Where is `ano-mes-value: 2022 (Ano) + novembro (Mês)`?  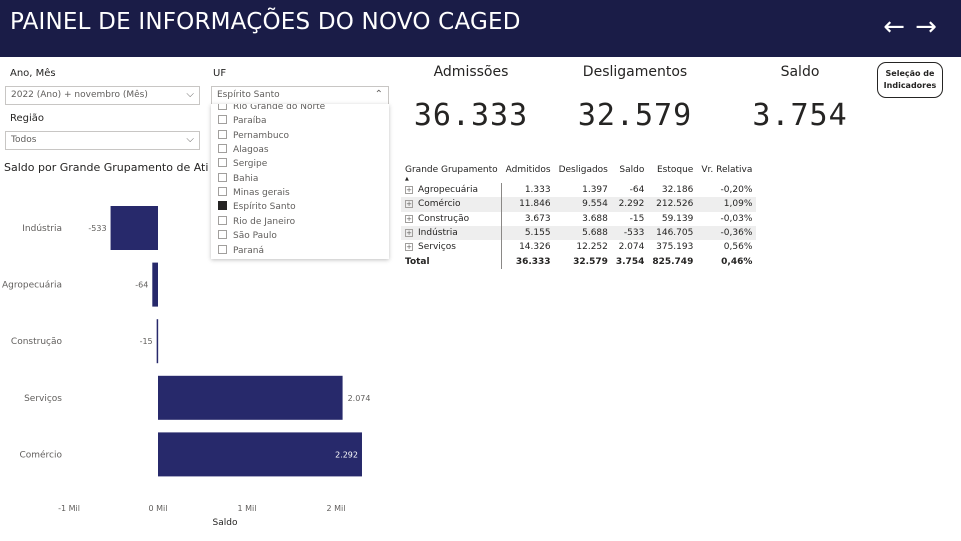
ano-mes-value: 2022 (Ano) + novembro (Mês) is located at coordinates (79, 95).